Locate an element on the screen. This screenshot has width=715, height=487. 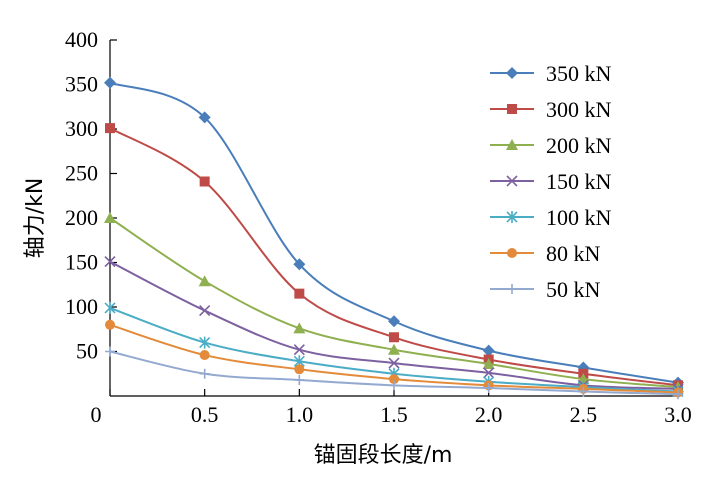
legend-label: 350 kN is located at coordinates (579, 73).